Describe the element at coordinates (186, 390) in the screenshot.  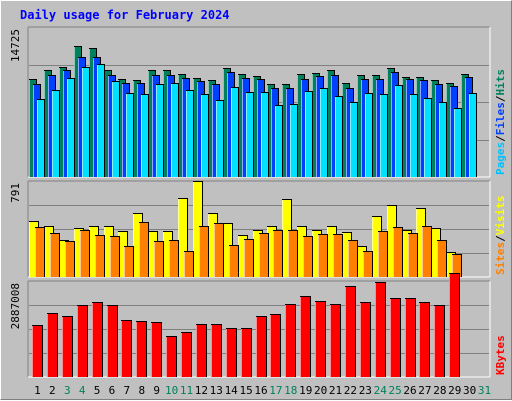
I see `x-tick-label: 11` at that location.